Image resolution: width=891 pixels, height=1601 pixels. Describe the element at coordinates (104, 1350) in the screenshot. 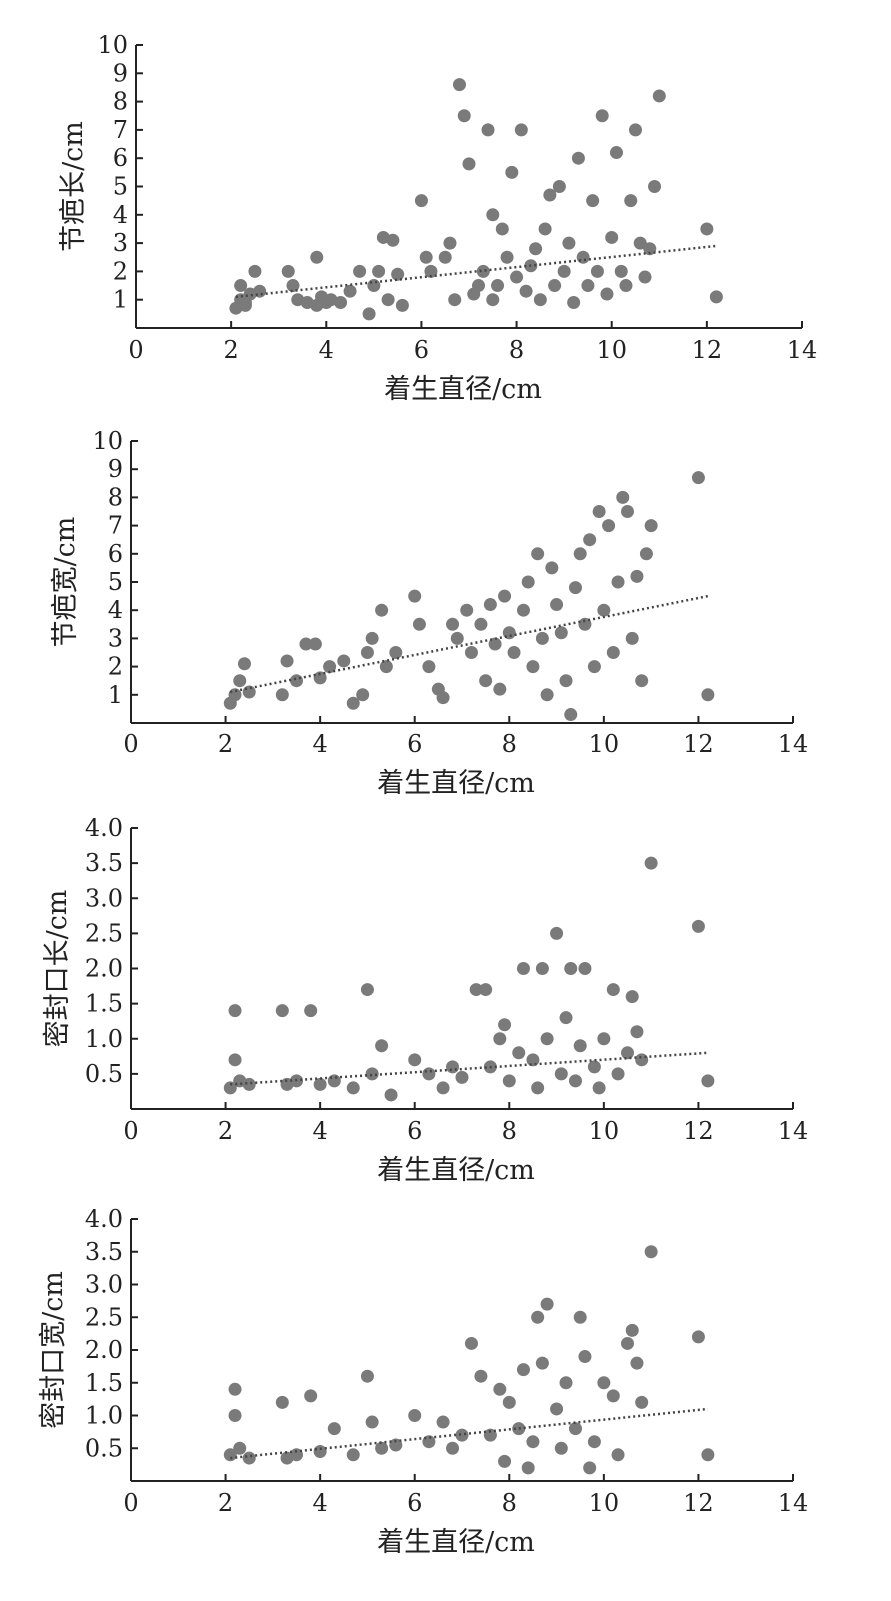

I see `y-tick-label: 2.0` at that location.